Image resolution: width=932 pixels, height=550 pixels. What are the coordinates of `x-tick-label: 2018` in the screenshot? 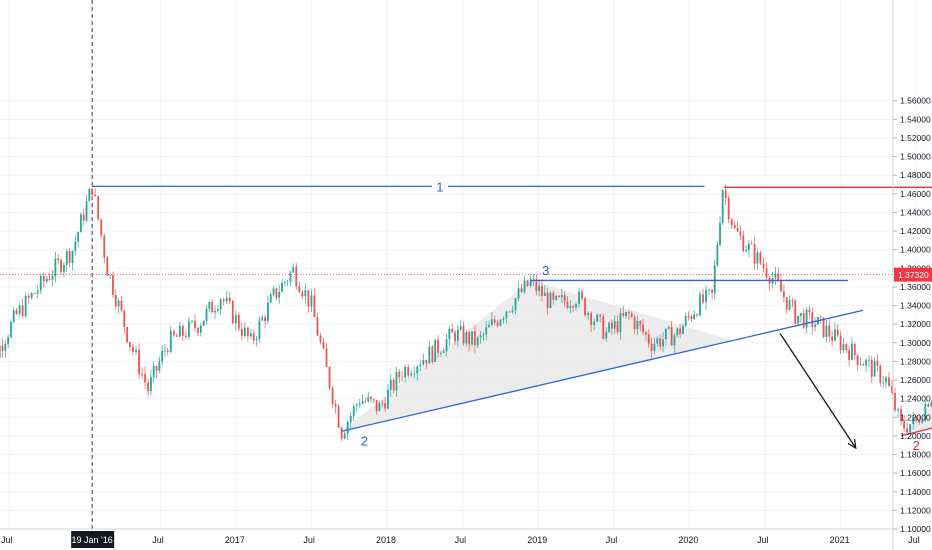 It's located at (386, 540).